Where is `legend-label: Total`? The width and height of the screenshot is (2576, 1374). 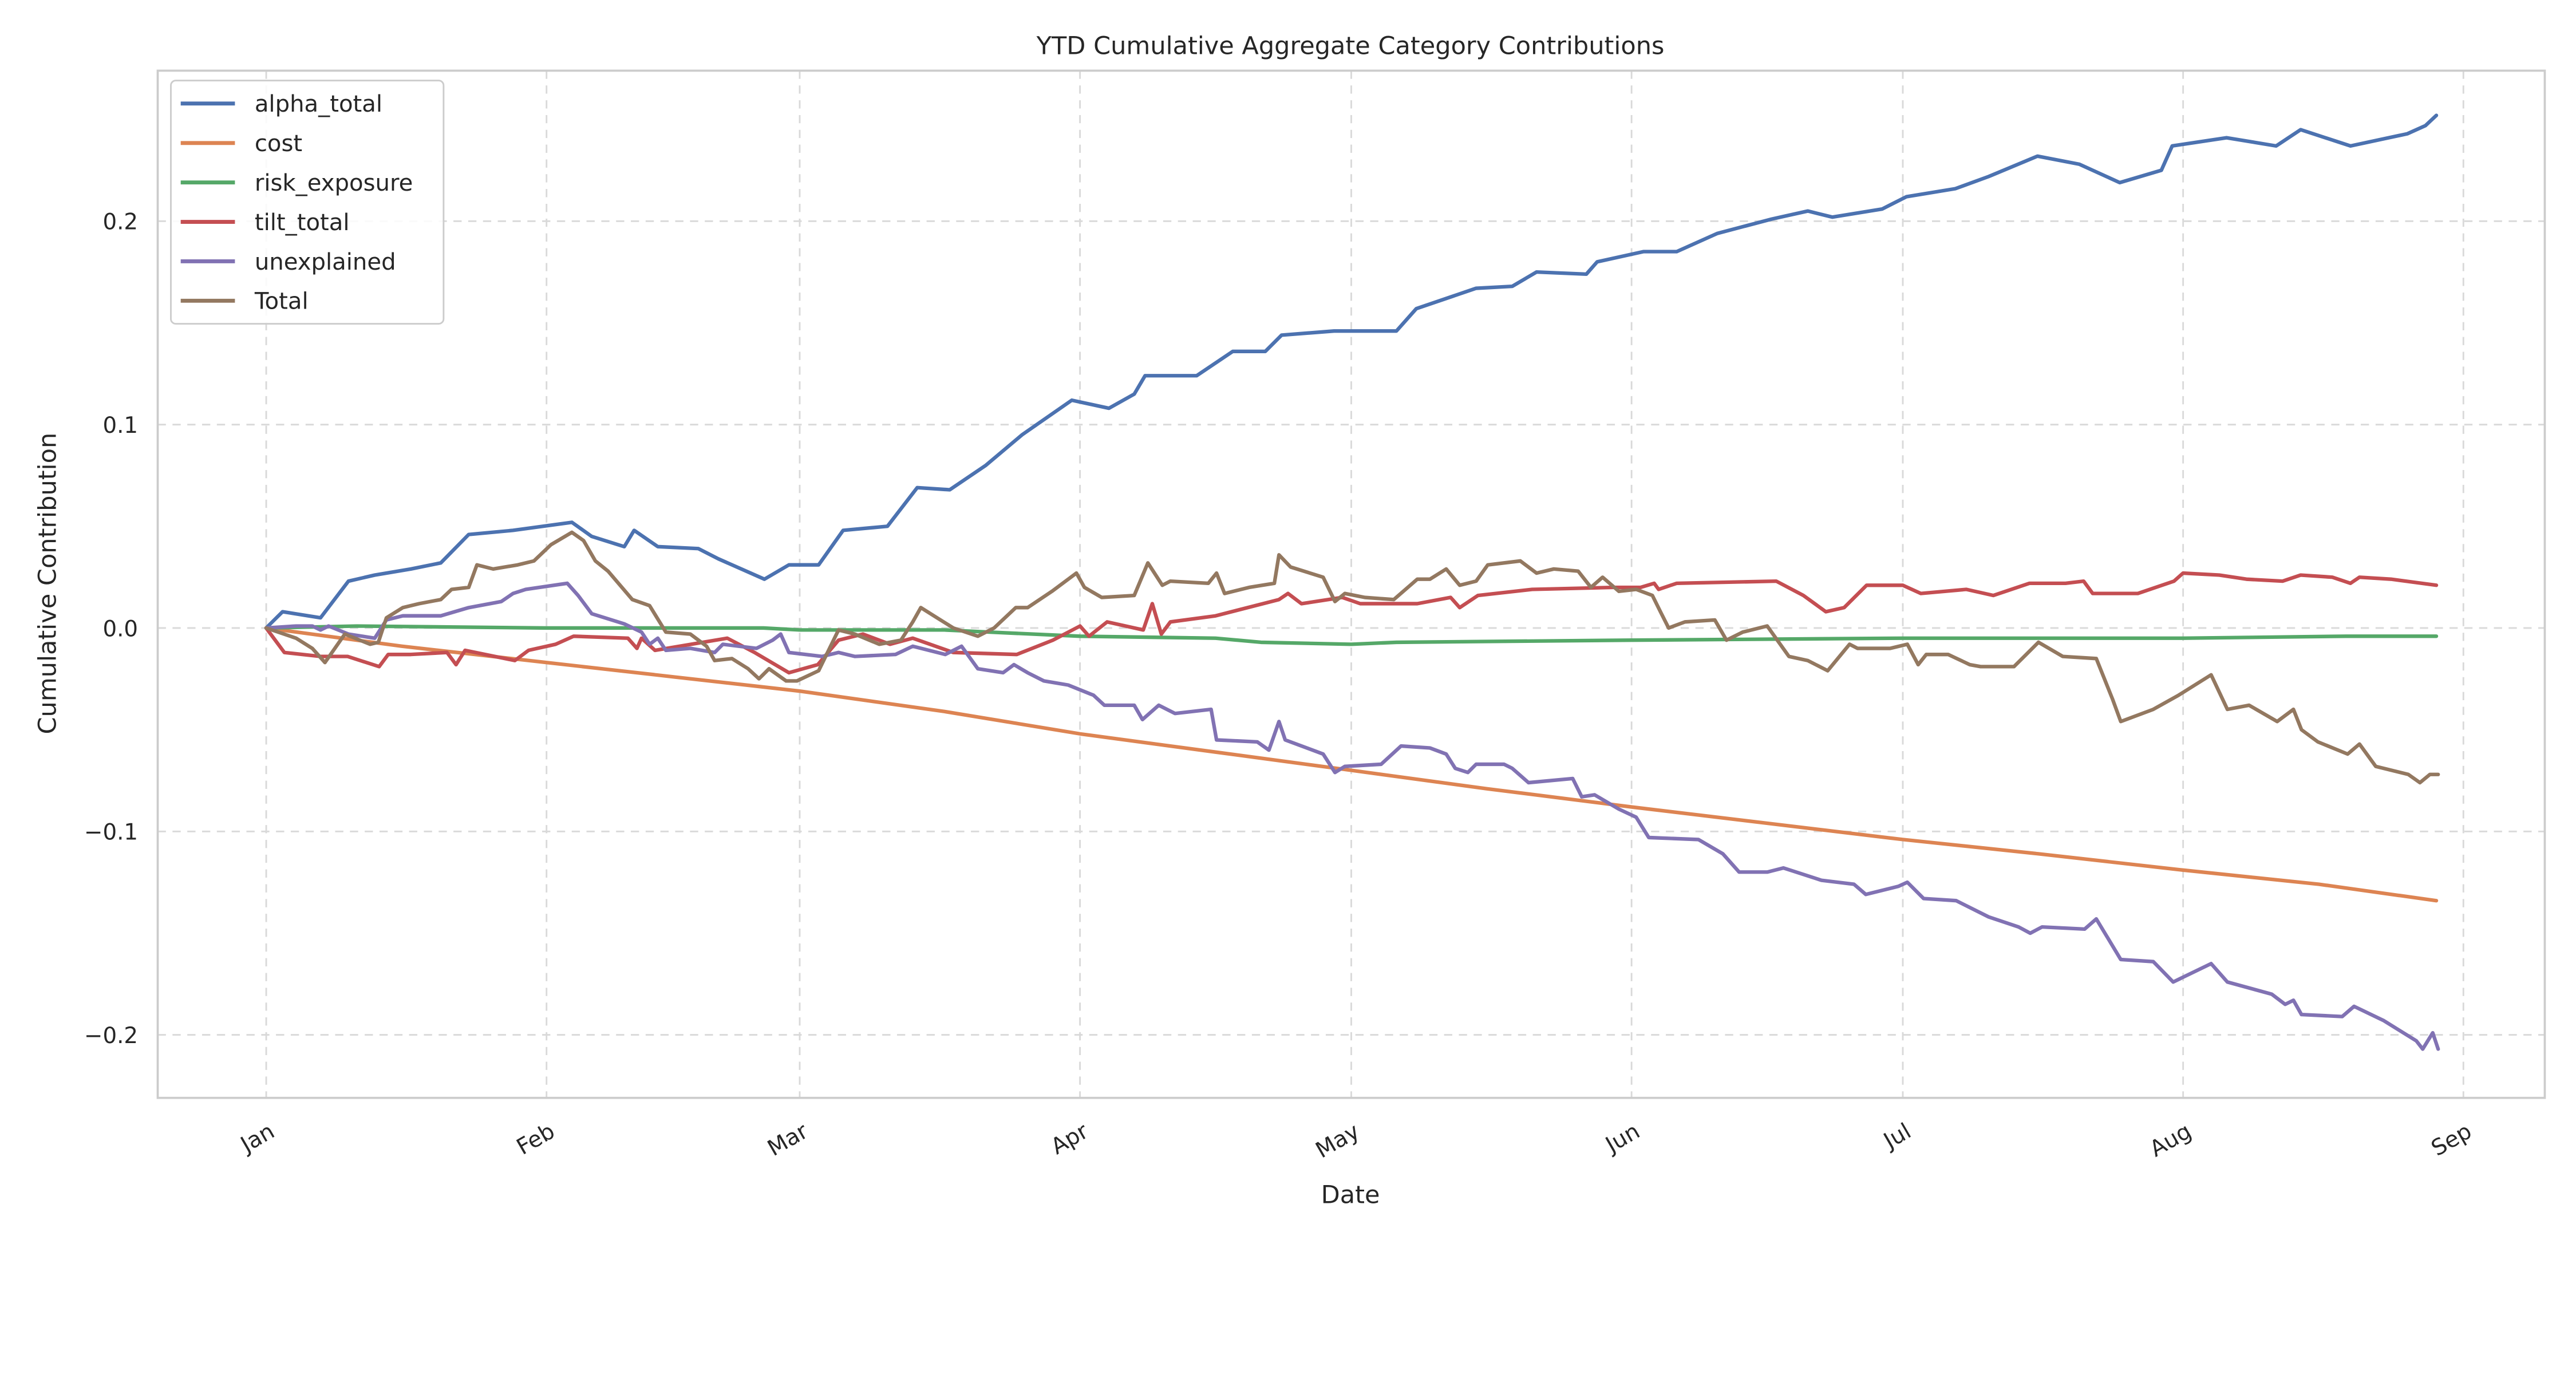
legend-label: Total is located at coordinates (281, 302).